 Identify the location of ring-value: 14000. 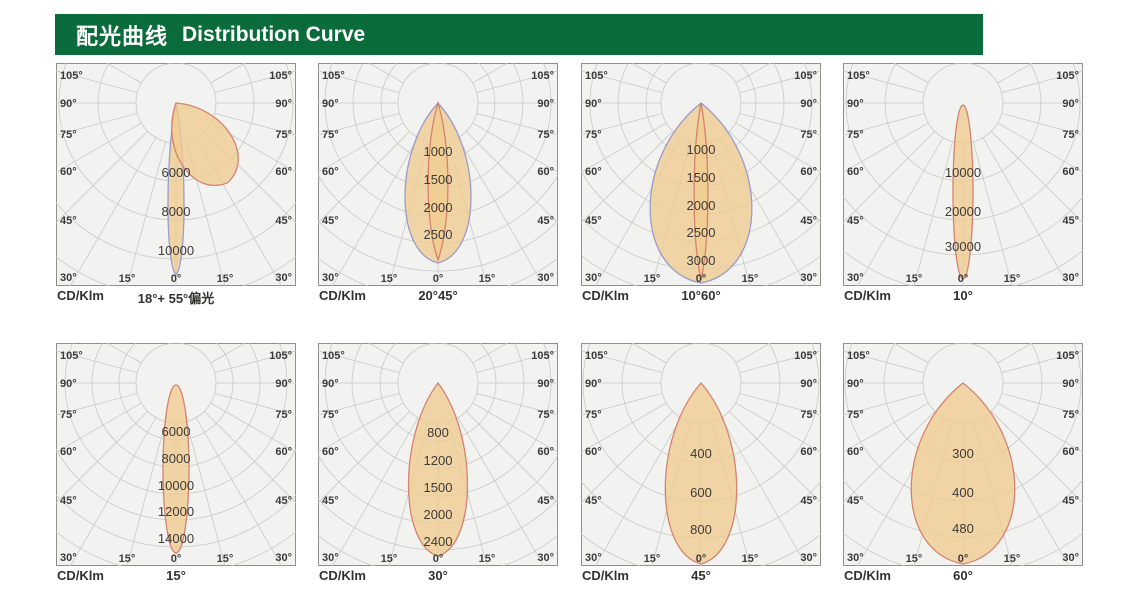
(176, 538).